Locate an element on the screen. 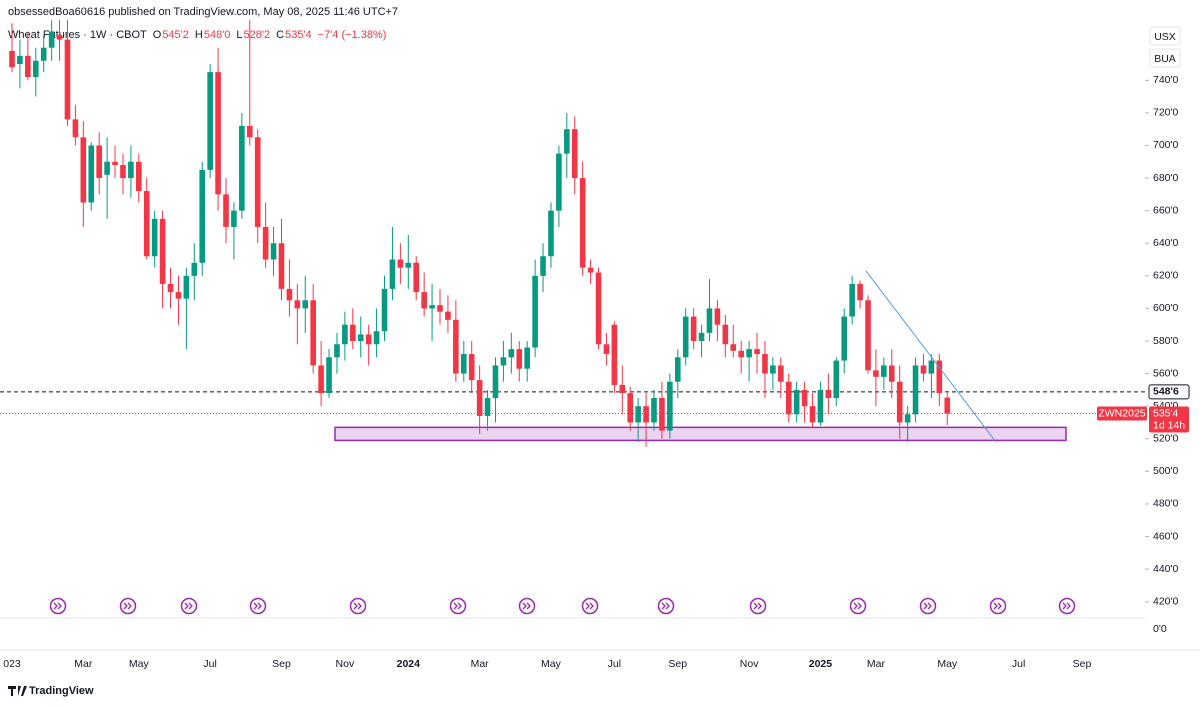 The height and width of the screenshot is (706, 1200). x-tick-label: 023 is located at coordinates (12, 664).